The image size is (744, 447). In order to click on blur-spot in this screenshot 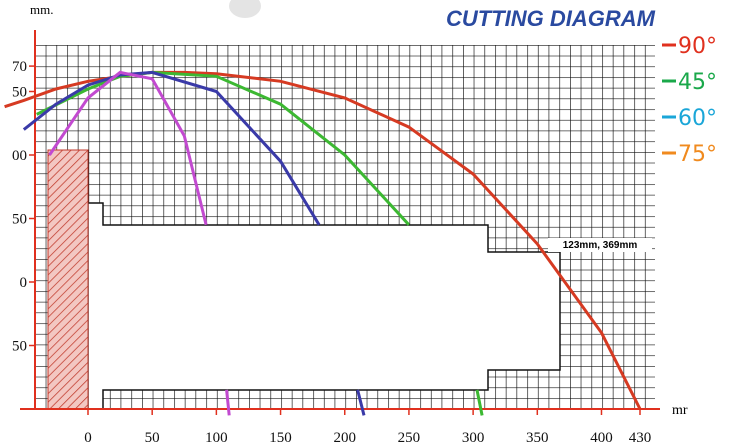, I will do `click(245, 9)`.